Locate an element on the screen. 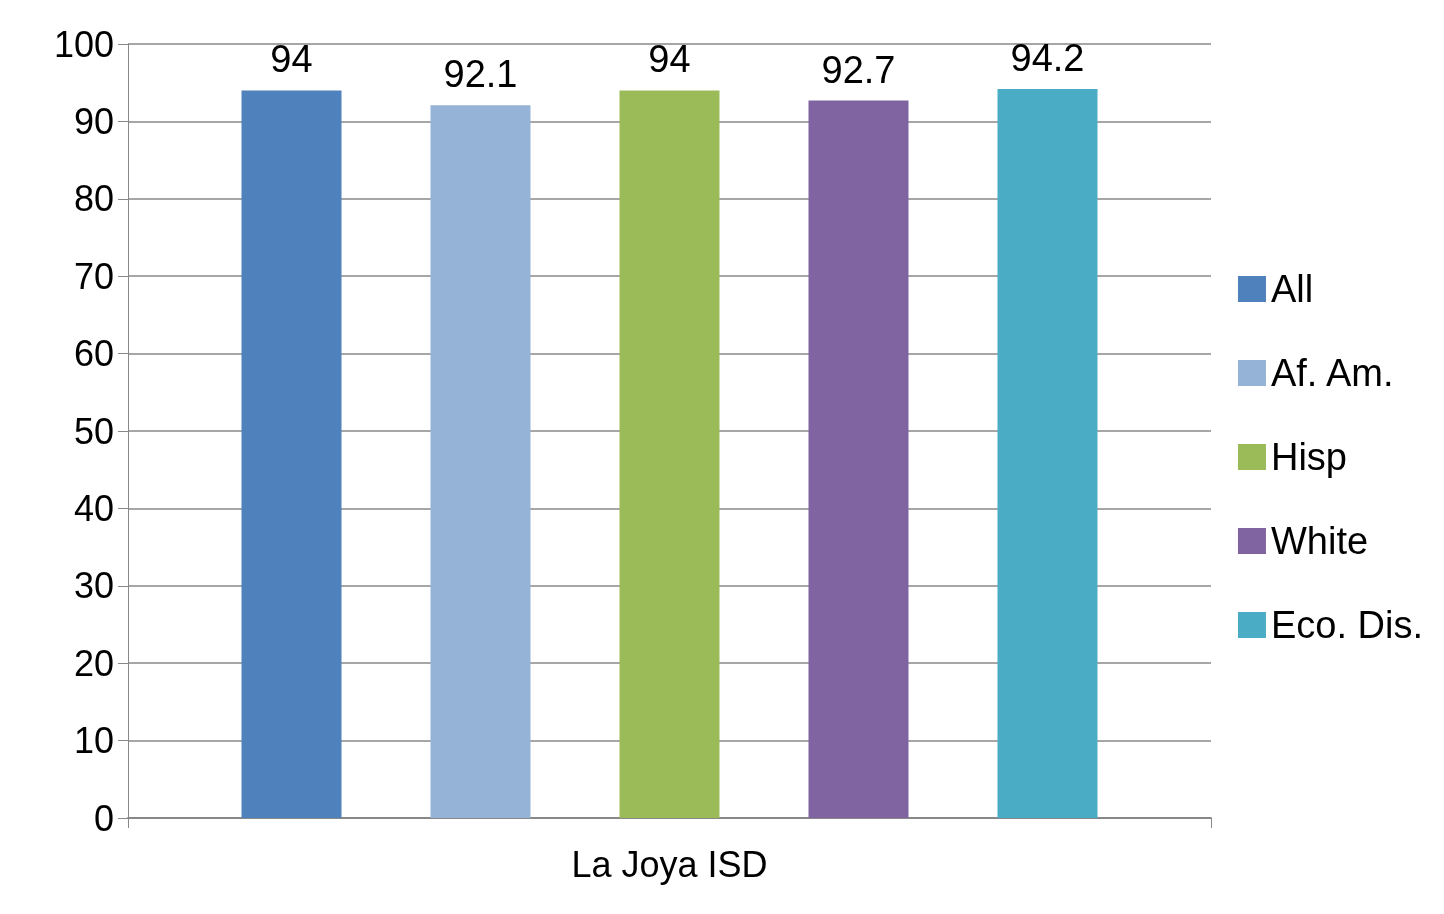 Image resolution: width=1444 pixels, height=914 pixels. data-label: 92.7 is located at coordinates (858, 69).